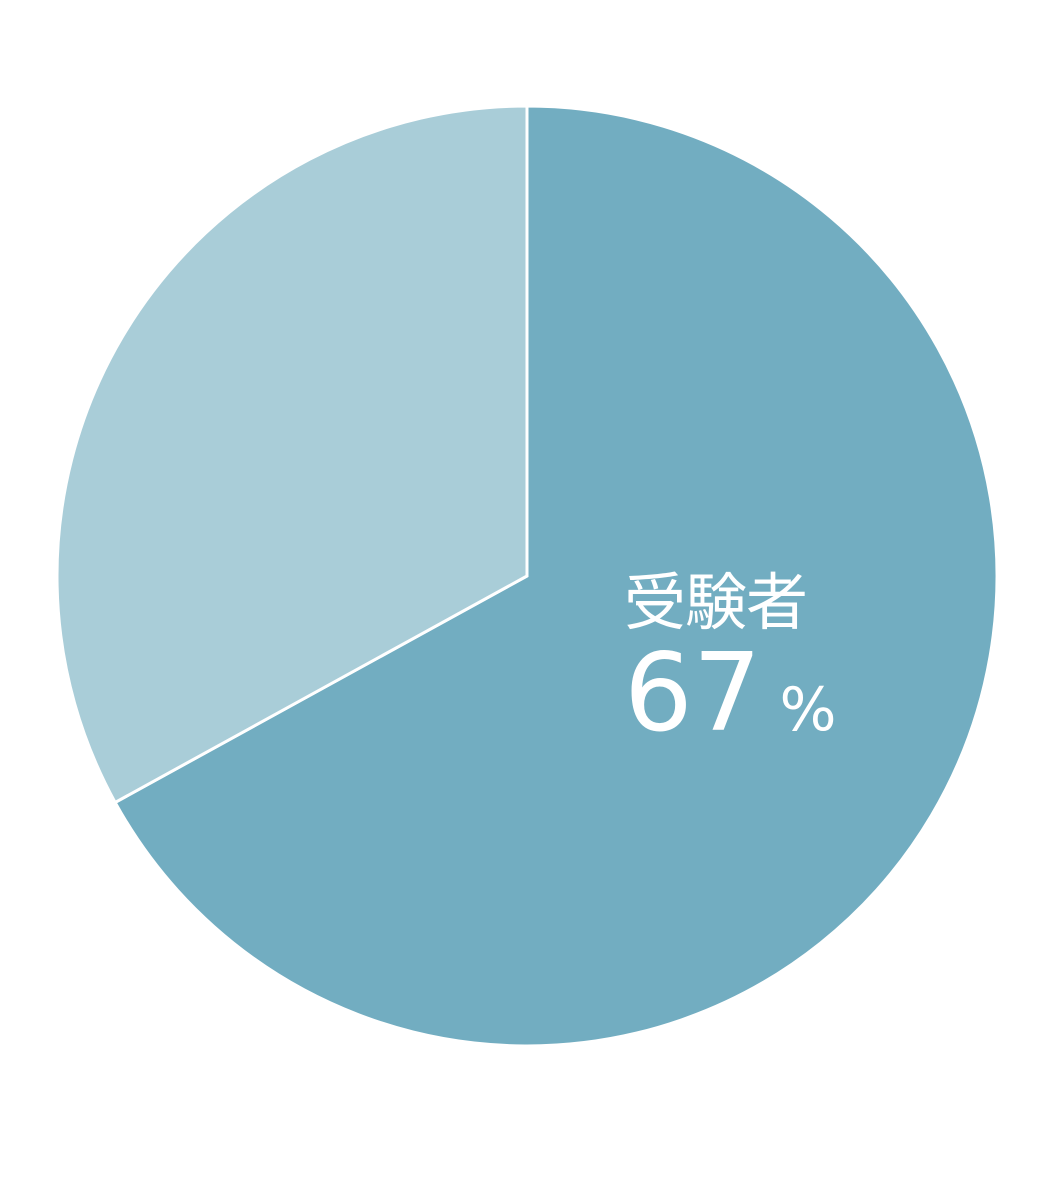 The image size is (1050, 1200). Describe the element at coordinates (808, 710) in the screenshot. I see `slice-unit: %` at that location.